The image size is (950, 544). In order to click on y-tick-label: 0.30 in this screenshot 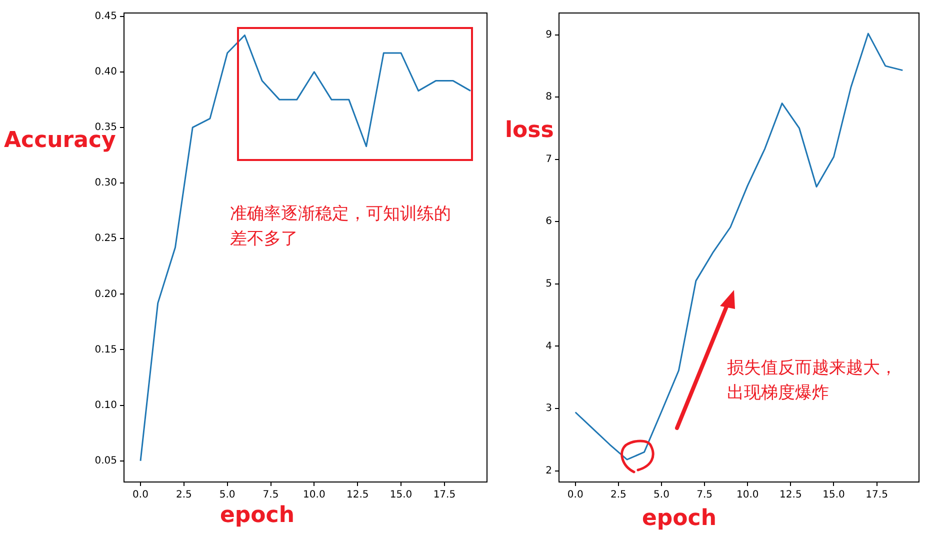, I will do `click(105, 183)`.